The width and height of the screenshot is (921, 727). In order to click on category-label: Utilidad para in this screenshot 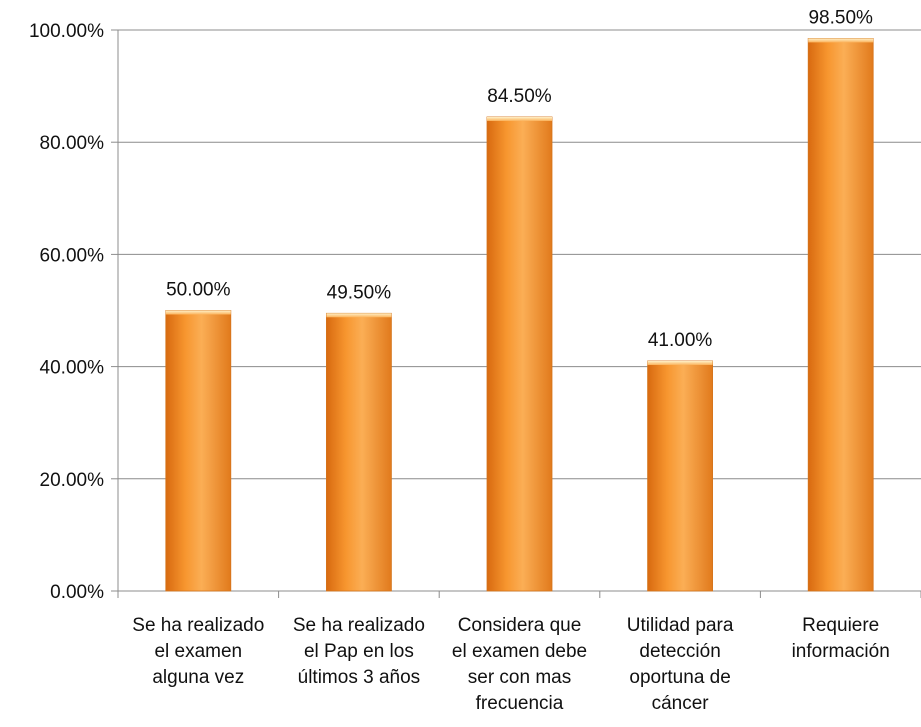, I will do `click(680, 625)`.